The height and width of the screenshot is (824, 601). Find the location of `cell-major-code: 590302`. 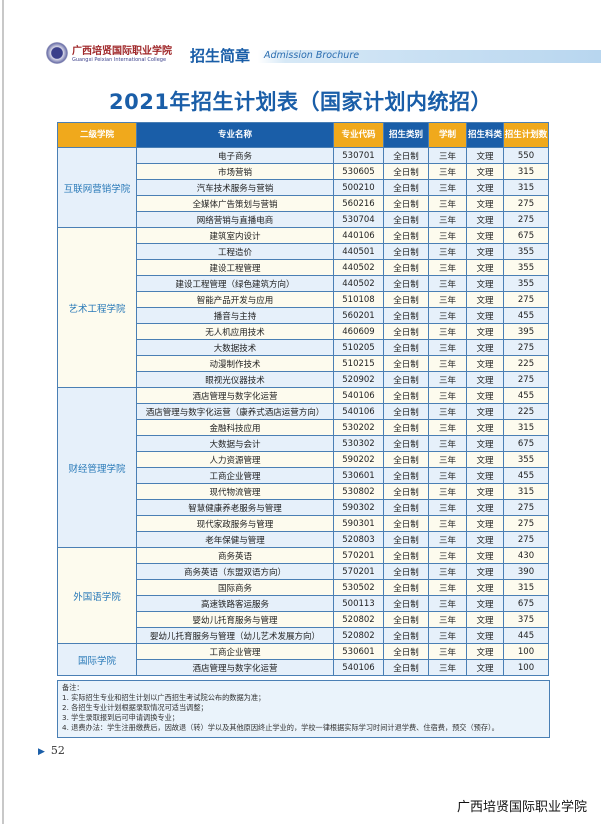

cell-major-code: 590302 is located at coordinates (358, 507).